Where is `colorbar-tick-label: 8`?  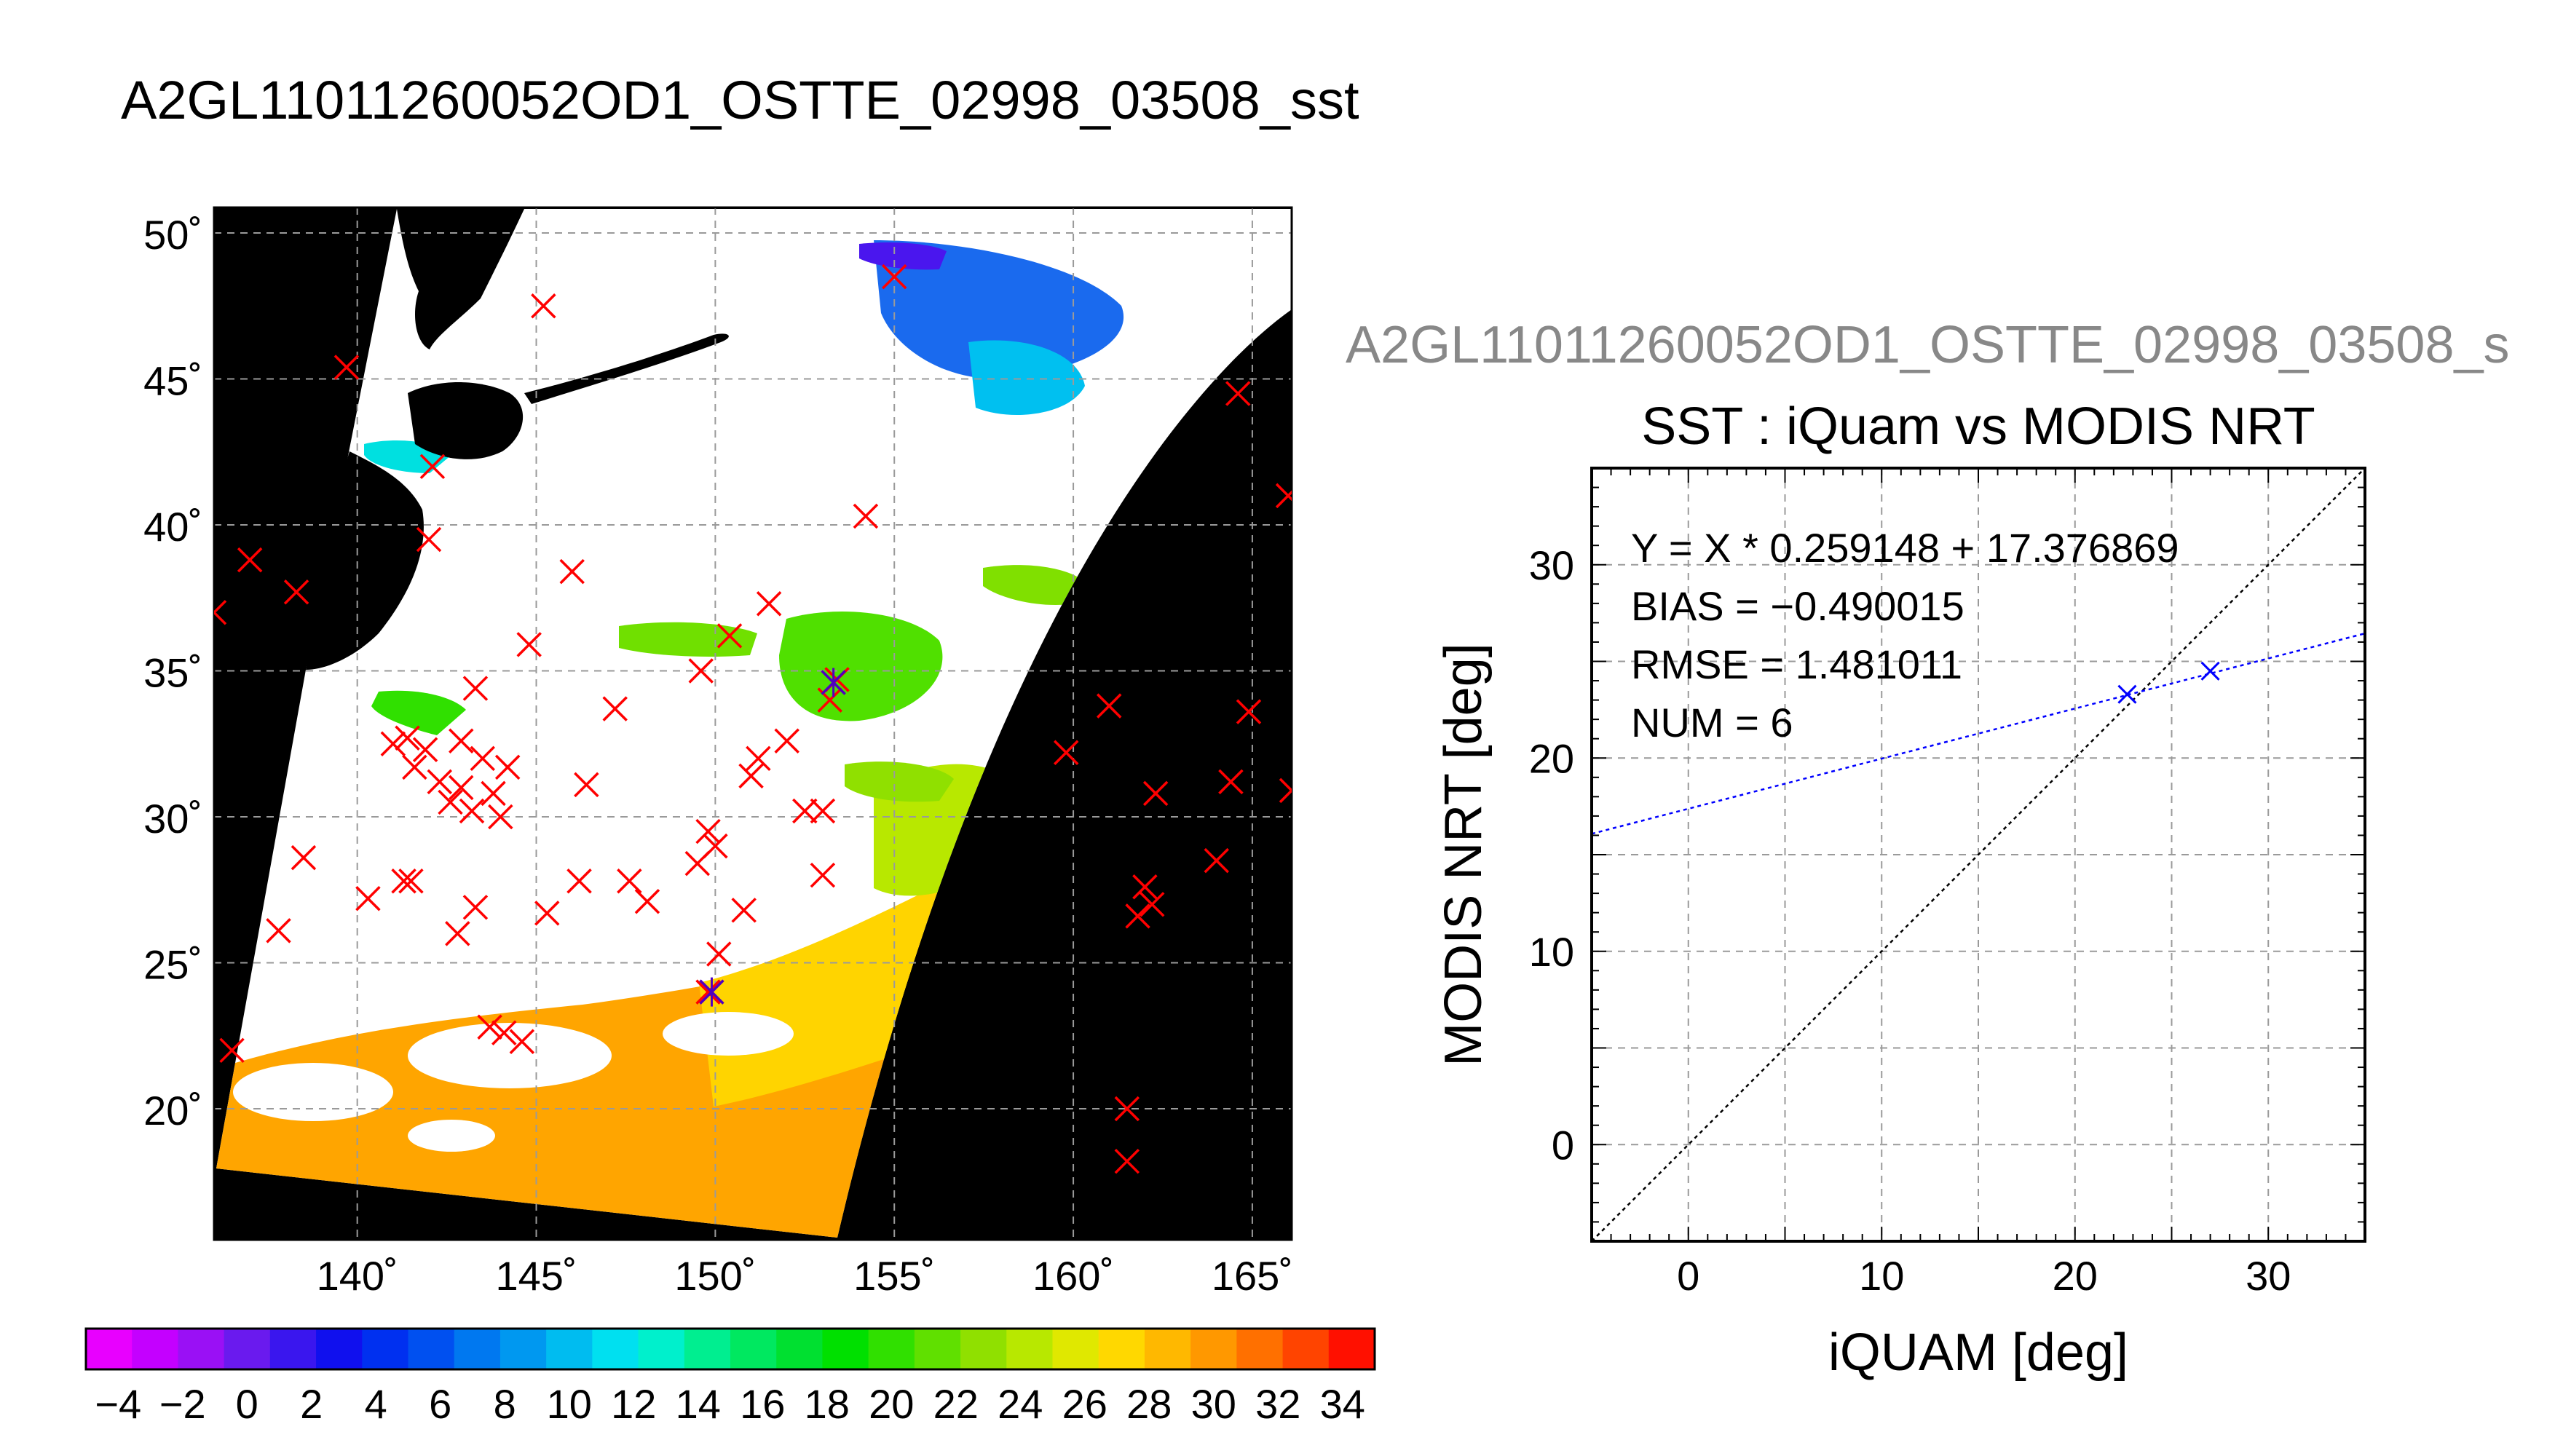 colorbar-tick-label: 8 is located at coordinates (505, 1404).